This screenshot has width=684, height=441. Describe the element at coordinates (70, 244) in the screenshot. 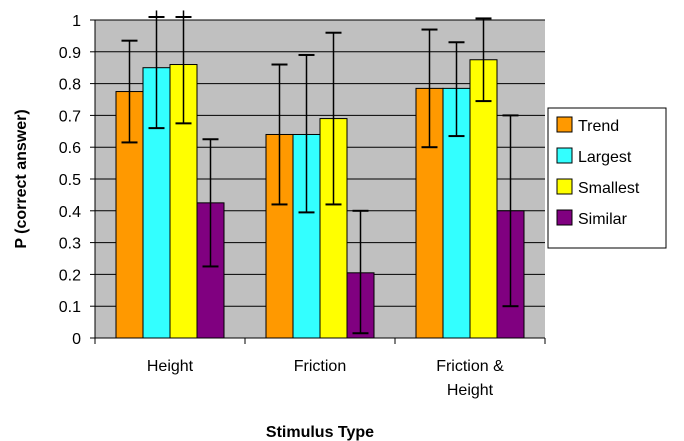

I see `y-tick-label: 0.3` at that location.